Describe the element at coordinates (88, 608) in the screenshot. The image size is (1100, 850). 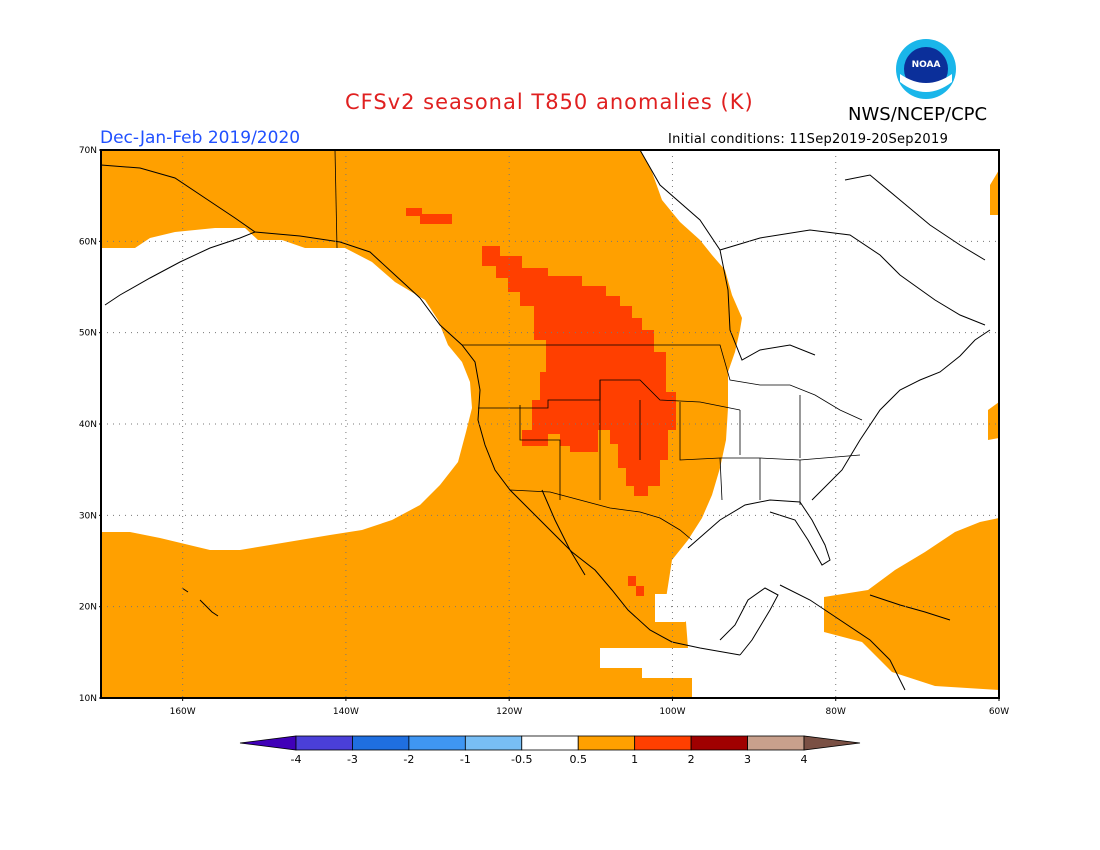
I see `lat-label: 20N` at that location.